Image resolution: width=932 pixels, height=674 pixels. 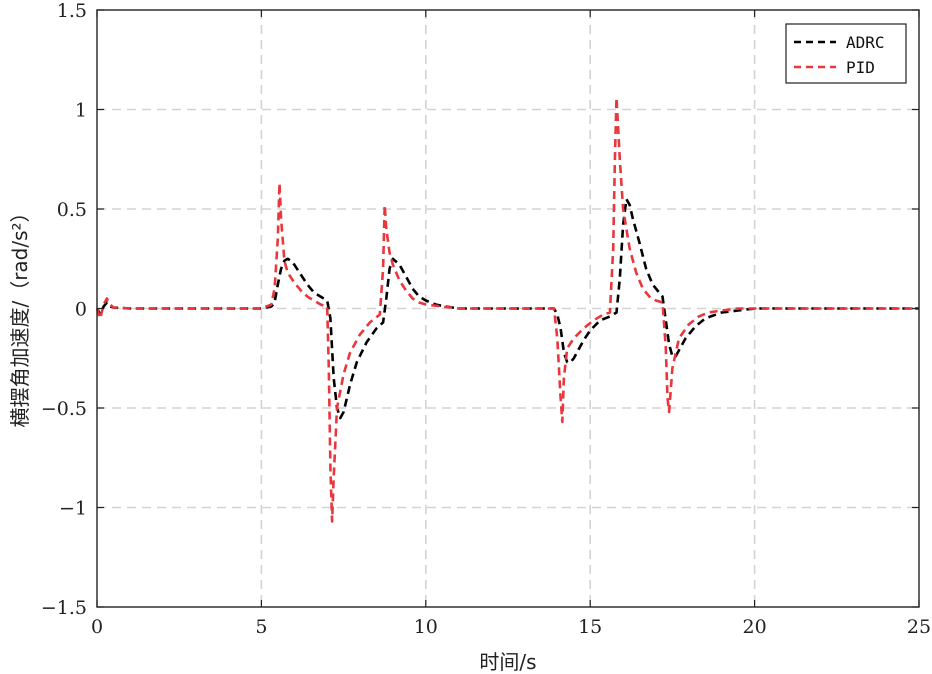 I want to click on y-tick-label: 1, so click(x=81, y=111).